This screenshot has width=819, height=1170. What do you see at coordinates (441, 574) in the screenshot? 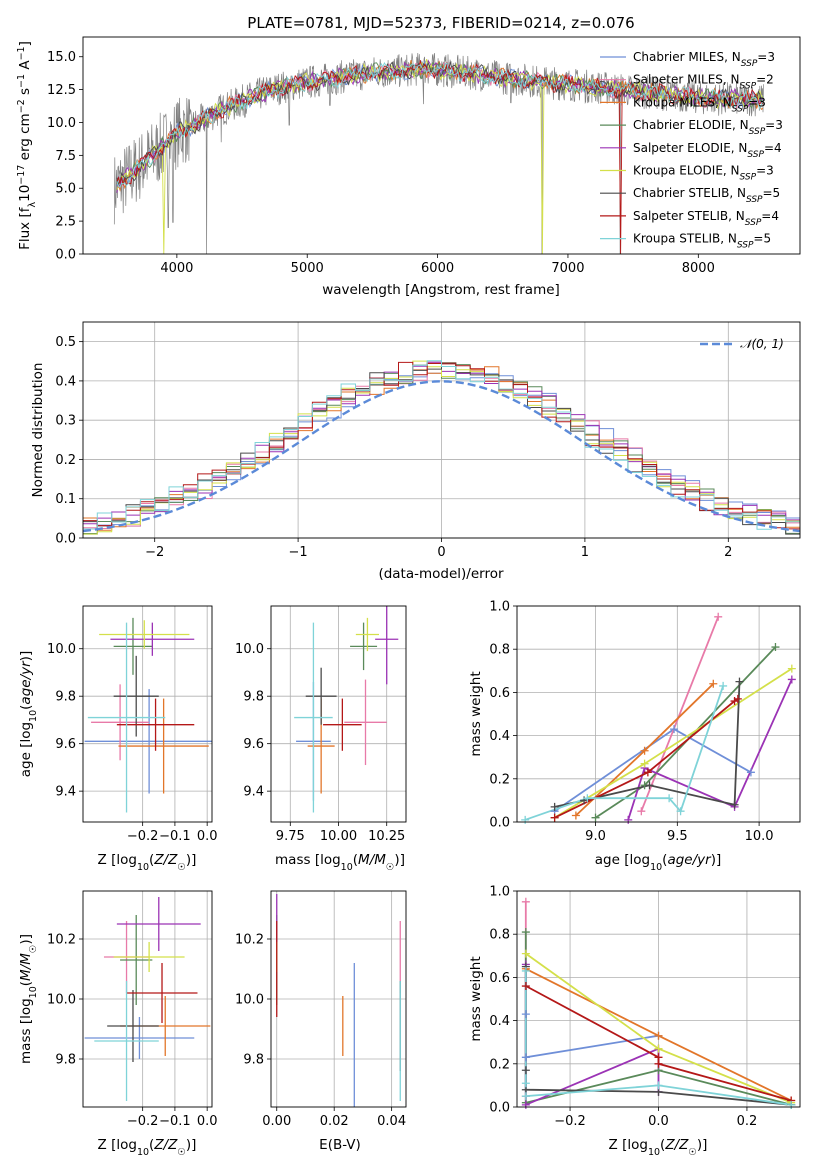
I see `residual-x-axis-label: (data-model)/error` at bounding box center [441, 574].